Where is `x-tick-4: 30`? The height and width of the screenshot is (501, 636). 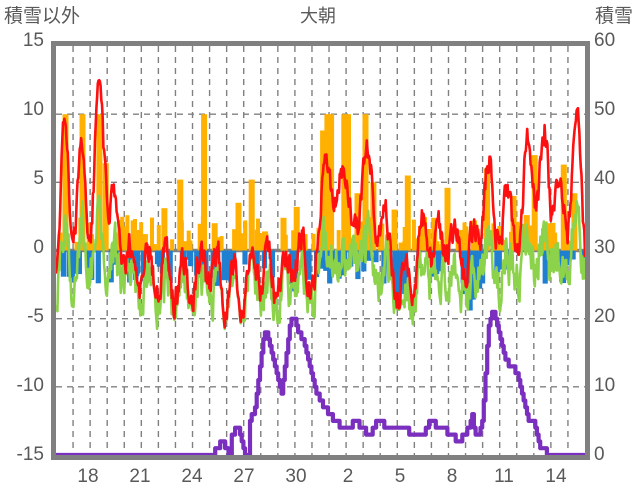
x-tick-4: 30 is located at coordinates (296, 476).